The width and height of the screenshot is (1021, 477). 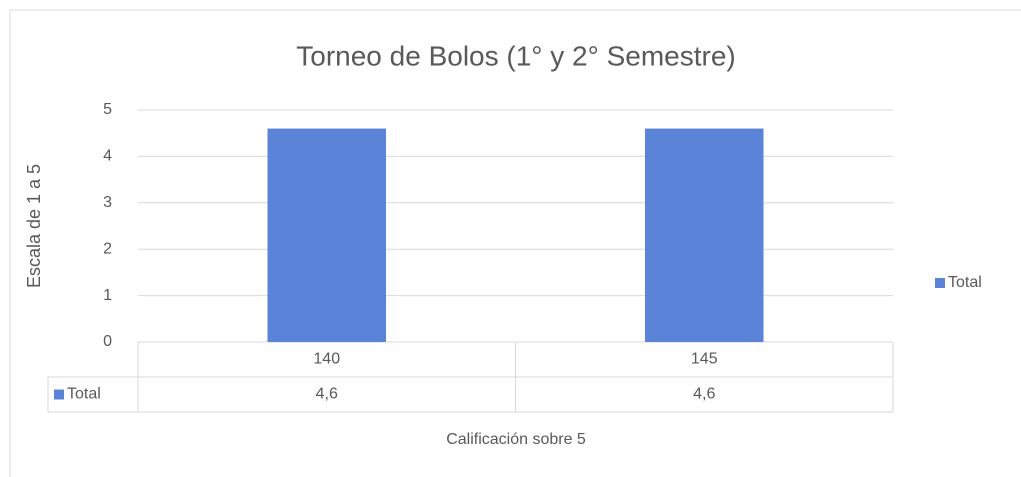 I want to click on x-axis-label: Calificación sobre 5, so click(x=516, y=439).